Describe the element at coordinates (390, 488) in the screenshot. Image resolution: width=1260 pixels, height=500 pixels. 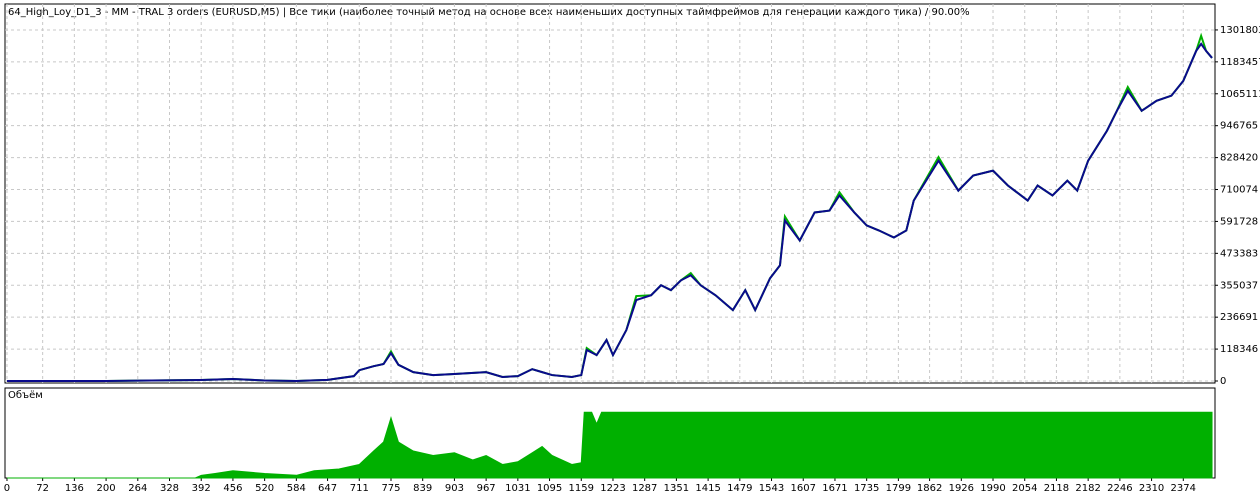
I see `x-tick-label: 775` at that location.